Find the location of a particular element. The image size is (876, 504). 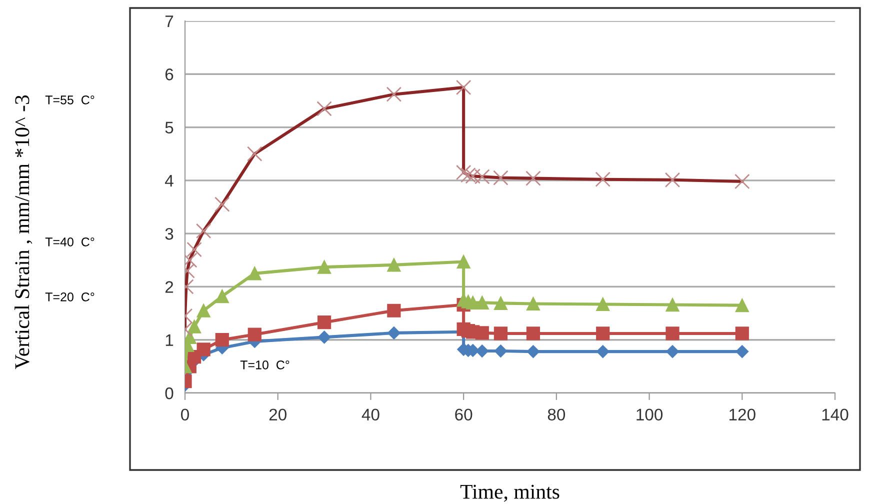

x-tick-label: 60 is located at coordinates (463, 414).